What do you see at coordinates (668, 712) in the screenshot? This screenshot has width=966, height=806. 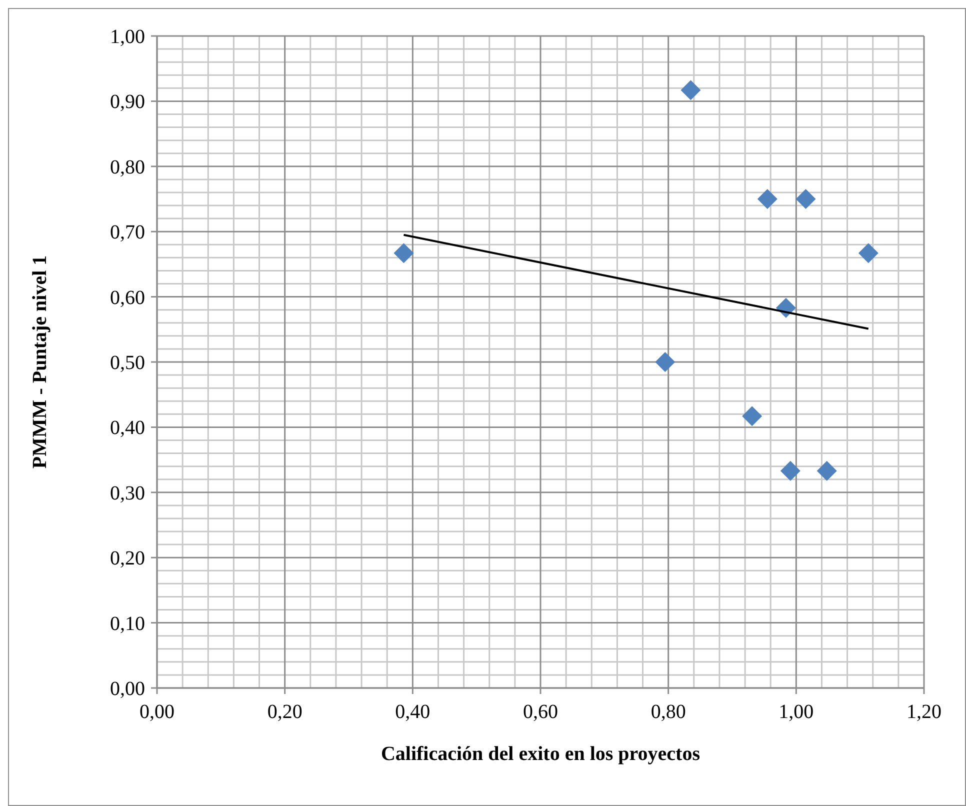 I see `x-tick-label: 0,80` at bounding box center [668, 712].